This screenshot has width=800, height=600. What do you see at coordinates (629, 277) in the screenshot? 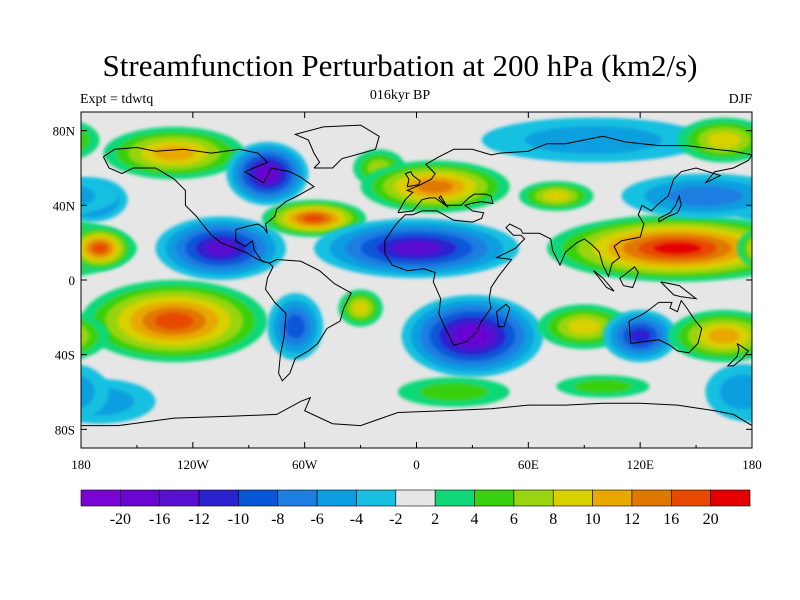
I see `coast-borneo` at bounding box center [629, 277].